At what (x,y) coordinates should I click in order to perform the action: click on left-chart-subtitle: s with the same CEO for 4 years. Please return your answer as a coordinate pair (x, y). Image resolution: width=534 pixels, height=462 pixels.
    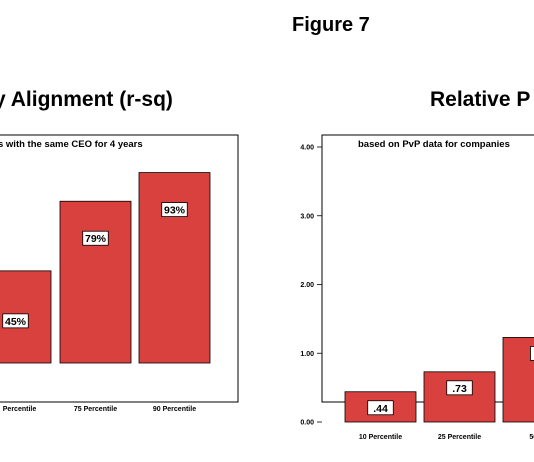
    Looking at the image, I should click on (71, 144).